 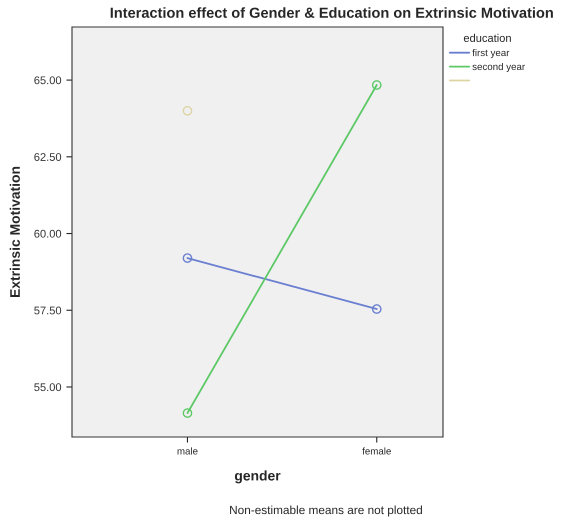 What do you see at coordinates (491, 53) in the screenshot?
I see `legend-label: first year` at bounding box center [491, 53].